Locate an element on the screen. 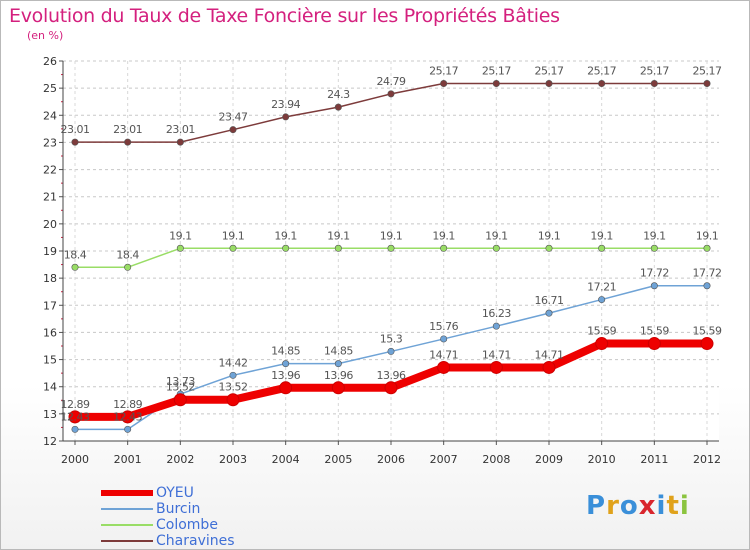 Image resolution: width=750 pixels, height=550 pixels. data-label-burcin: 15.3 is located at coordinates (391, 338).